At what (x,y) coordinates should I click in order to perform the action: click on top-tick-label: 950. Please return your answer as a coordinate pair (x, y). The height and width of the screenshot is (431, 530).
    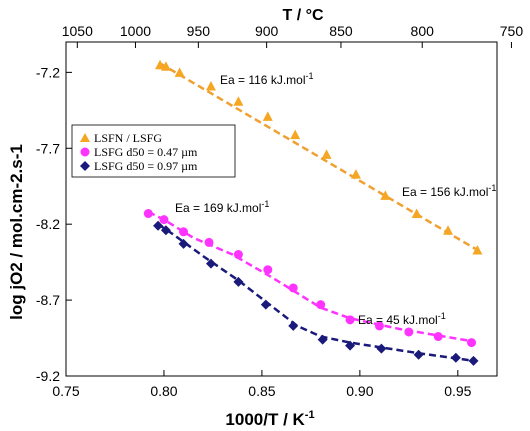
    Looking at the image, I should click on (199, 31).